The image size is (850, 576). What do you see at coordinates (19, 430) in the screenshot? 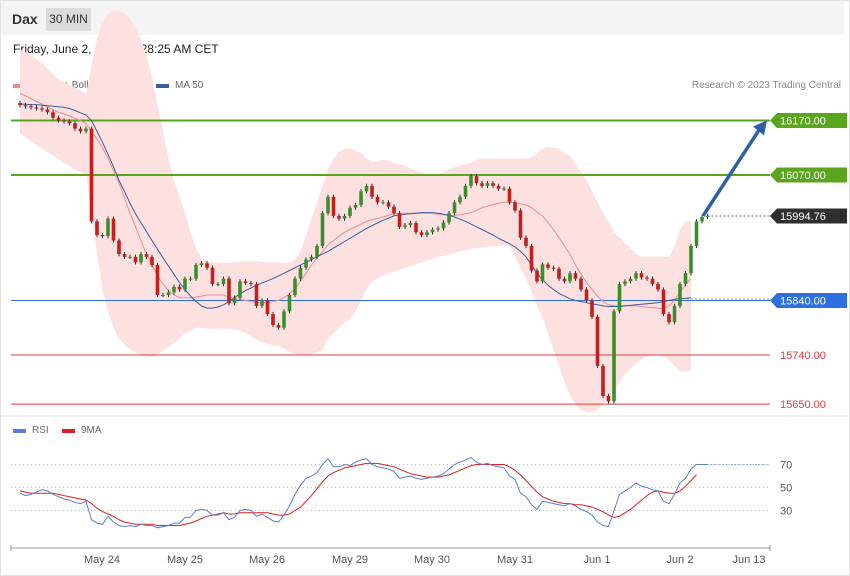
I see `legend-swatch-rsi` at bounding box center [19, 430].